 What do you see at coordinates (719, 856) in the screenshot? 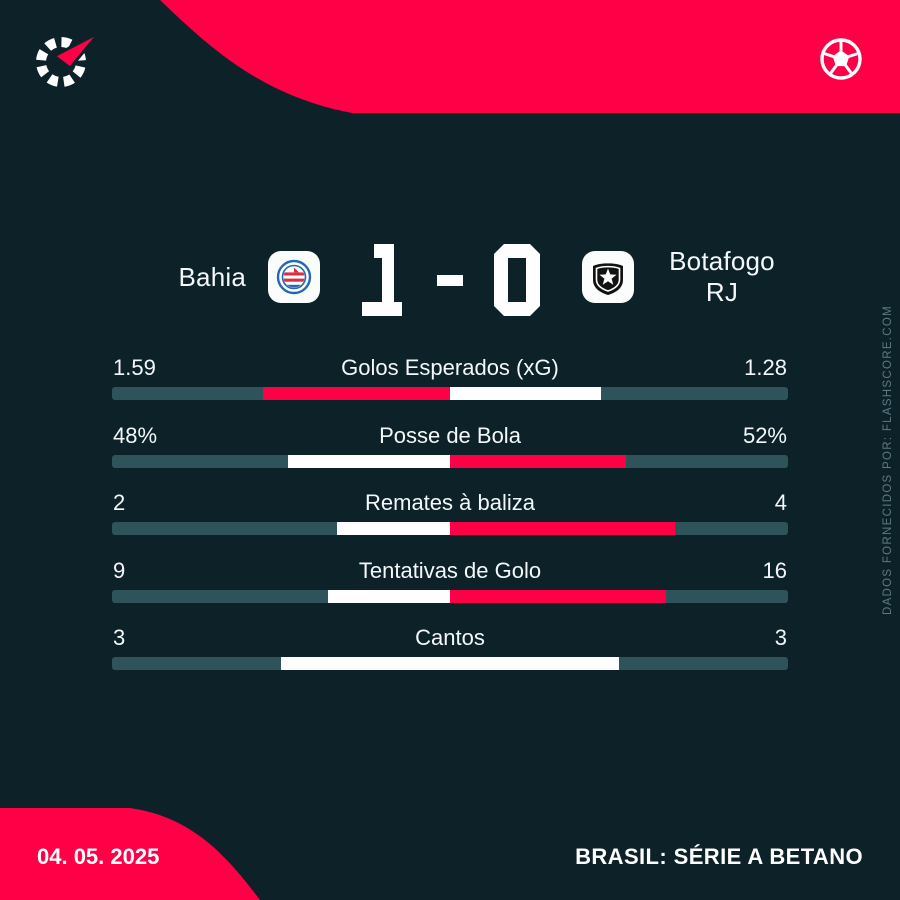
I see `competition-name: BRASIL: SÉRIE A BETANO` at bounding box center [719, 856].